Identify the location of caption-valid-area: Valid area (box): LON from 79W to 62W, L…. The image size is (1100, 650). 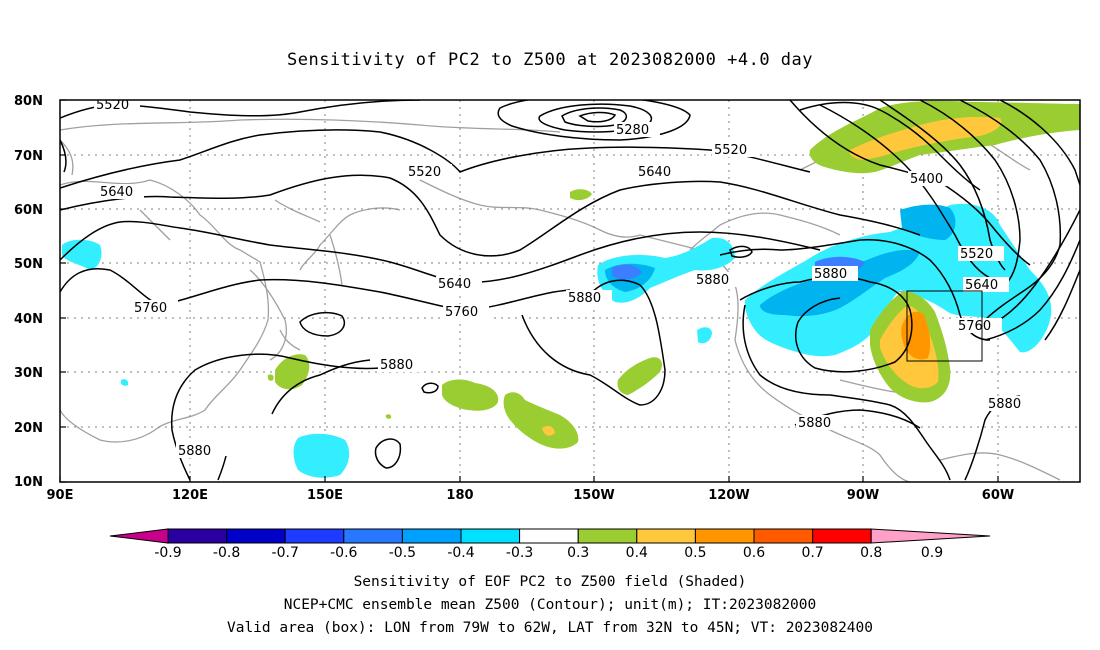
(549, 628).